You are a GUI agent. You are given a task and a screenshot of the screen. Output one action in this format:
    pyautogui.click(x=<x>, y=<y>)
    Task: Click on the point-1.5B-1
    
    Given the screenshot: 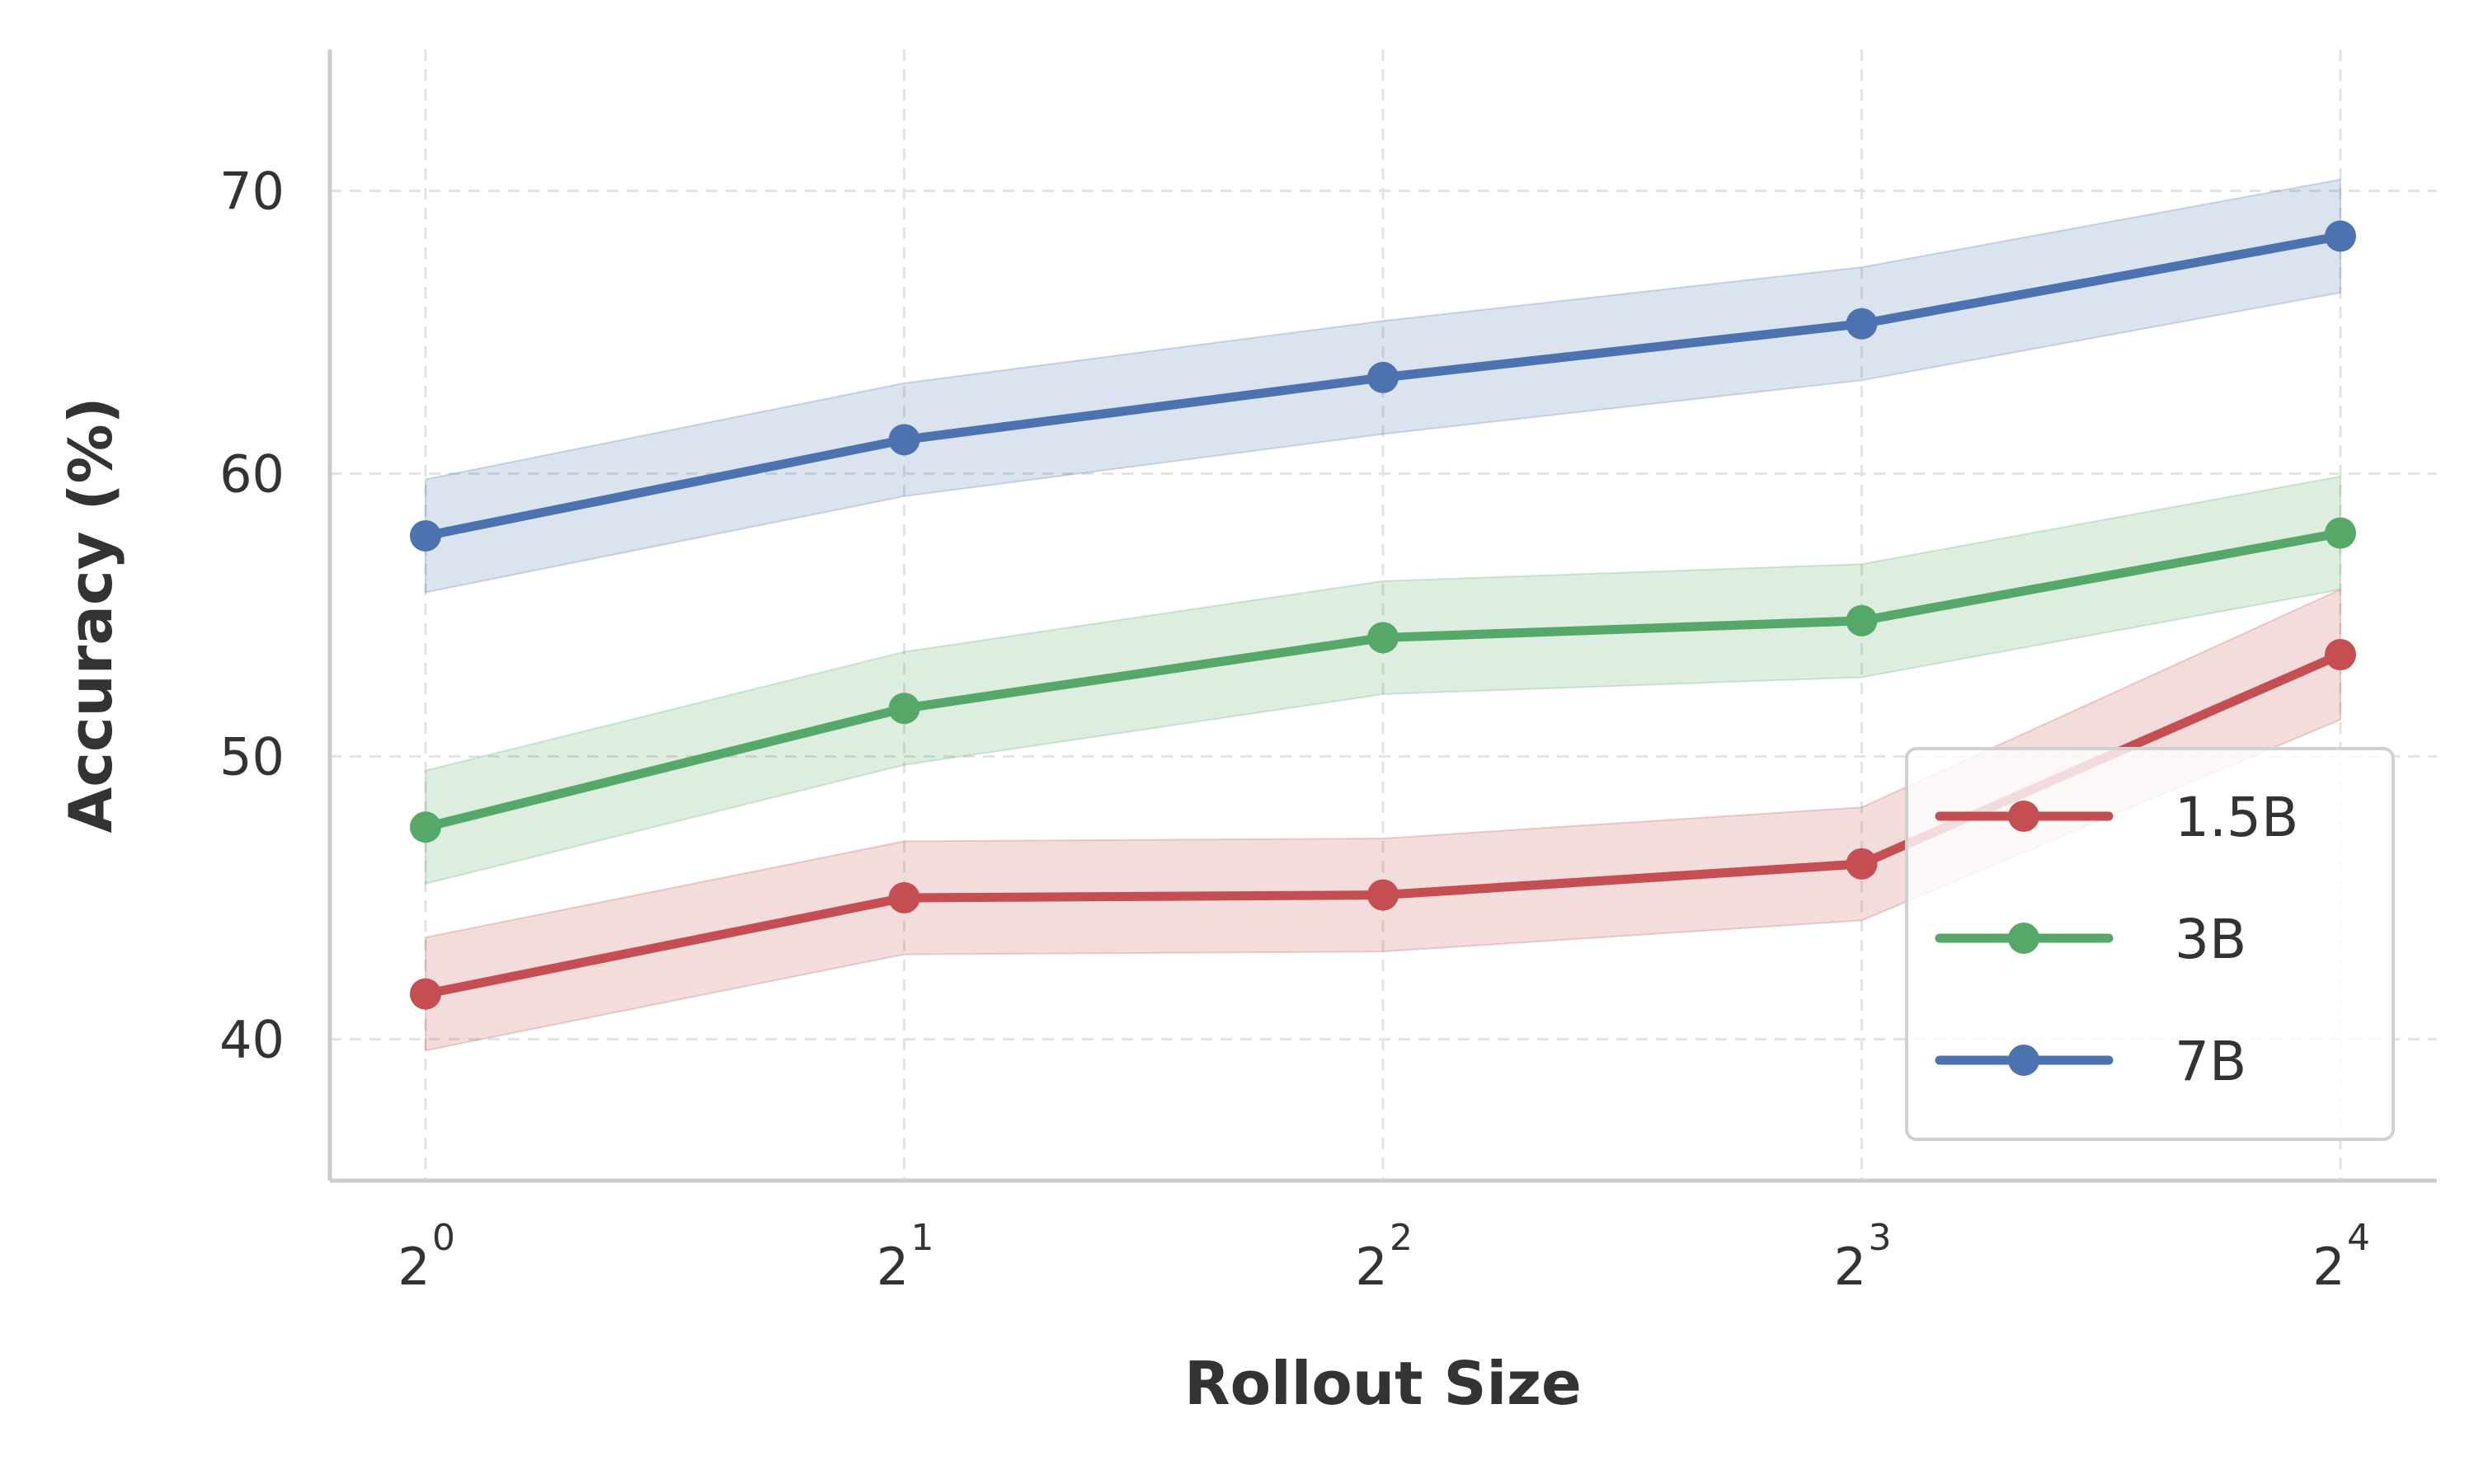 What is the action you would take?
    pyautogui.click(x=904, y=897)
    